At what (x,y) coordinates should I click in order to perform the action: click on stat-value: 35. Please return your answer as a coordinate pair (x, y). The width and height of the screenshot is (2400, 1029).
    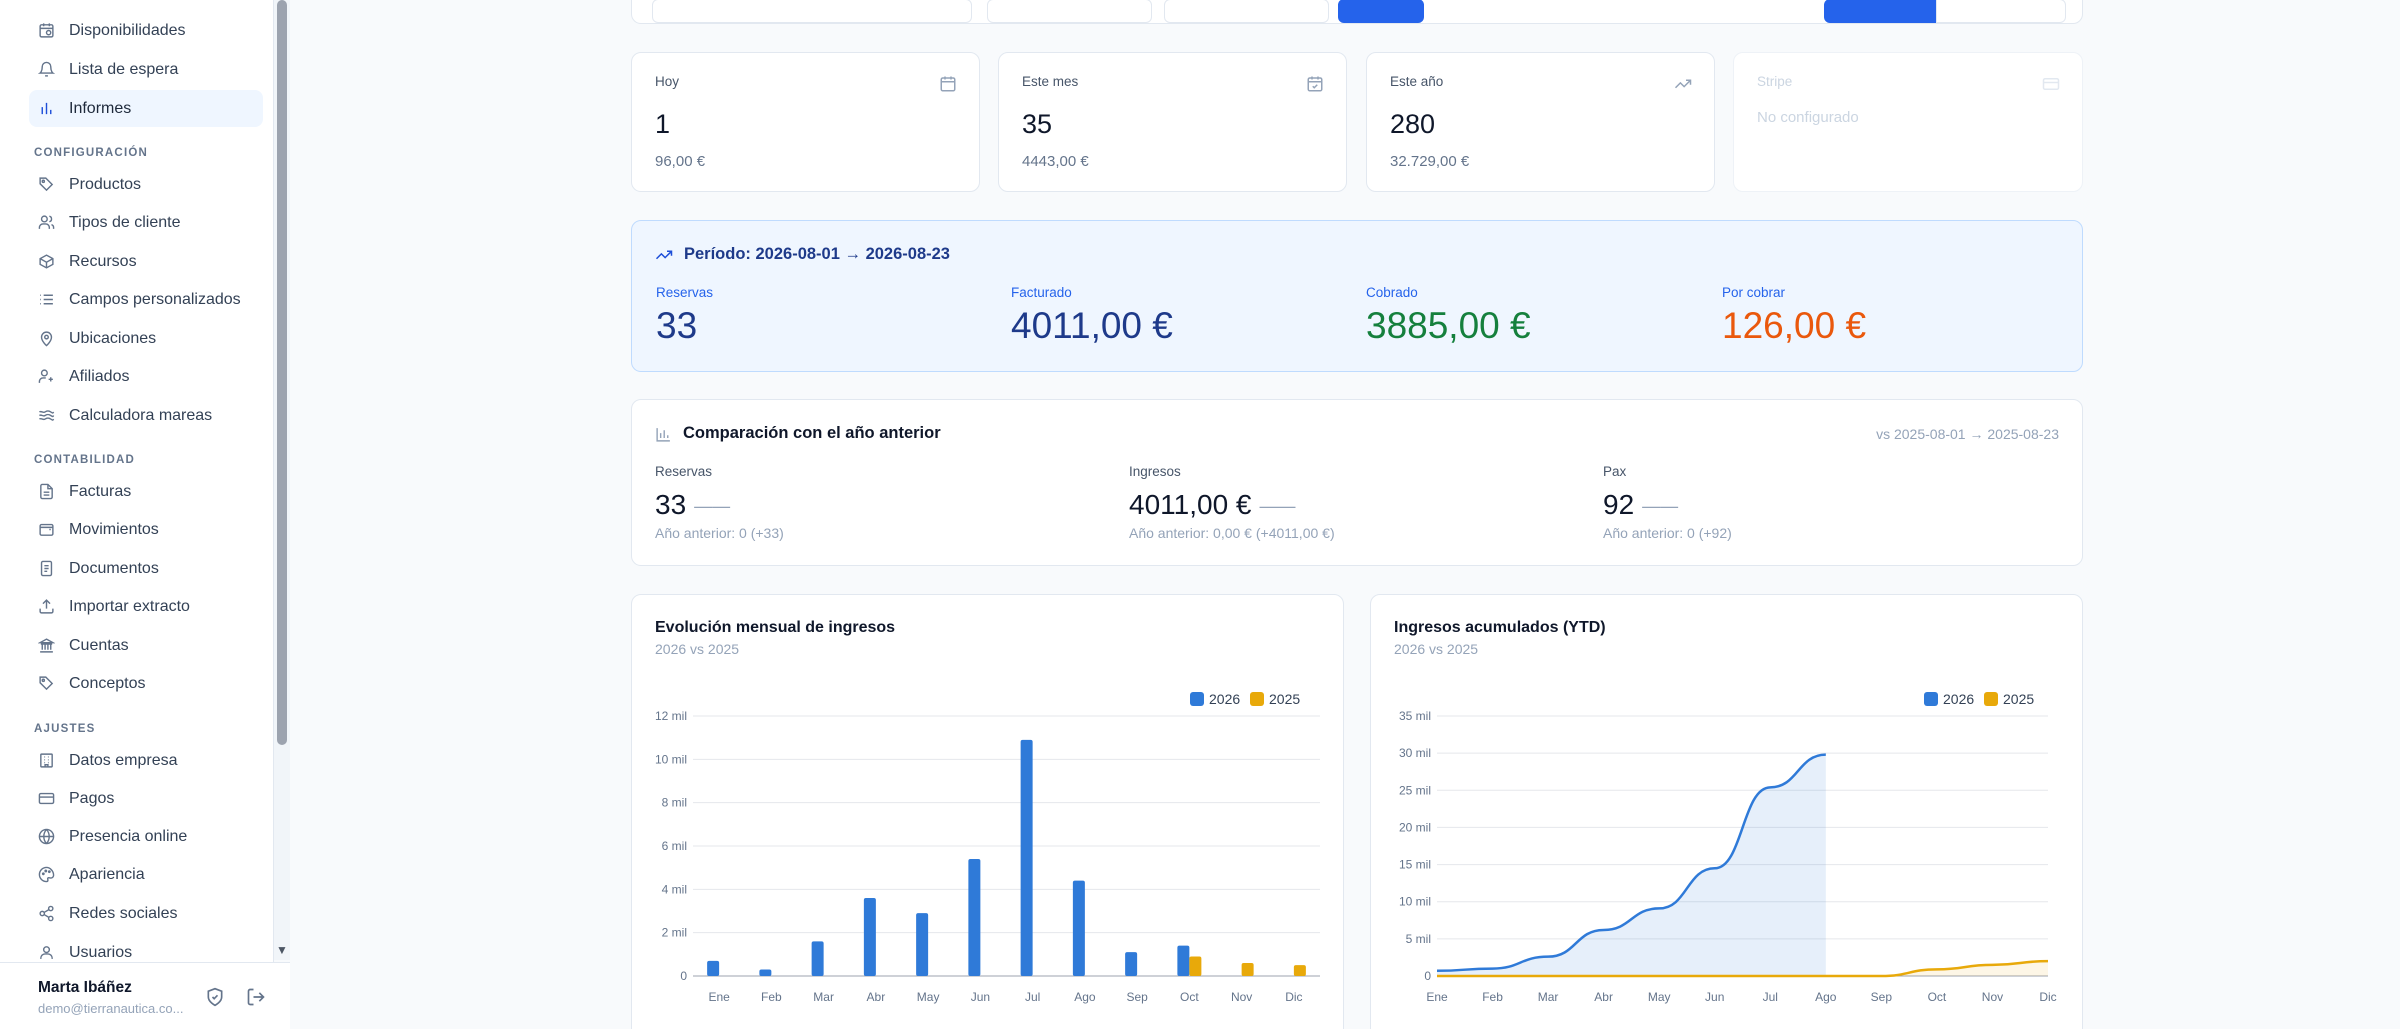
    Looking at the image, I should click on (1037, 124).